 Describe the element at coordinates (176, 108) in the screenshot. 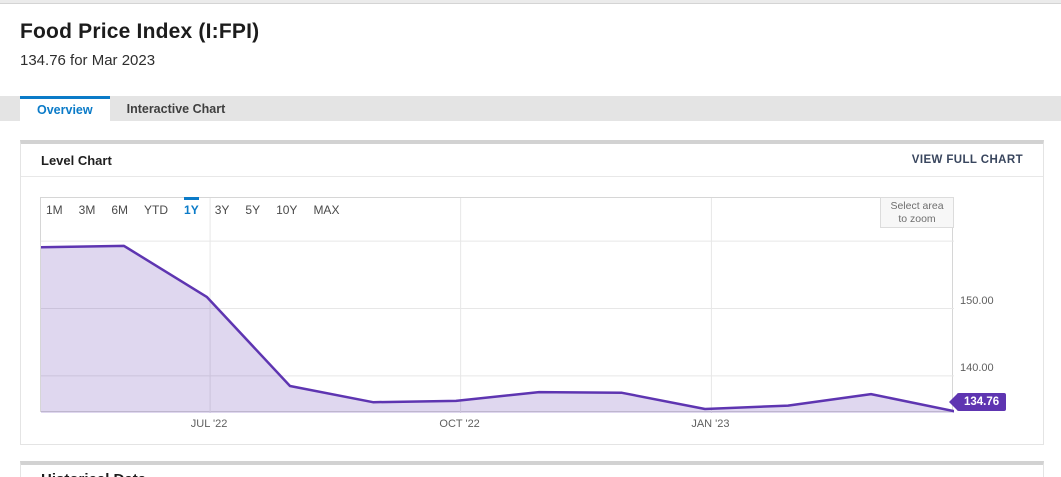

I see `tab-interactive-chart: Interactive Chart` at that location.